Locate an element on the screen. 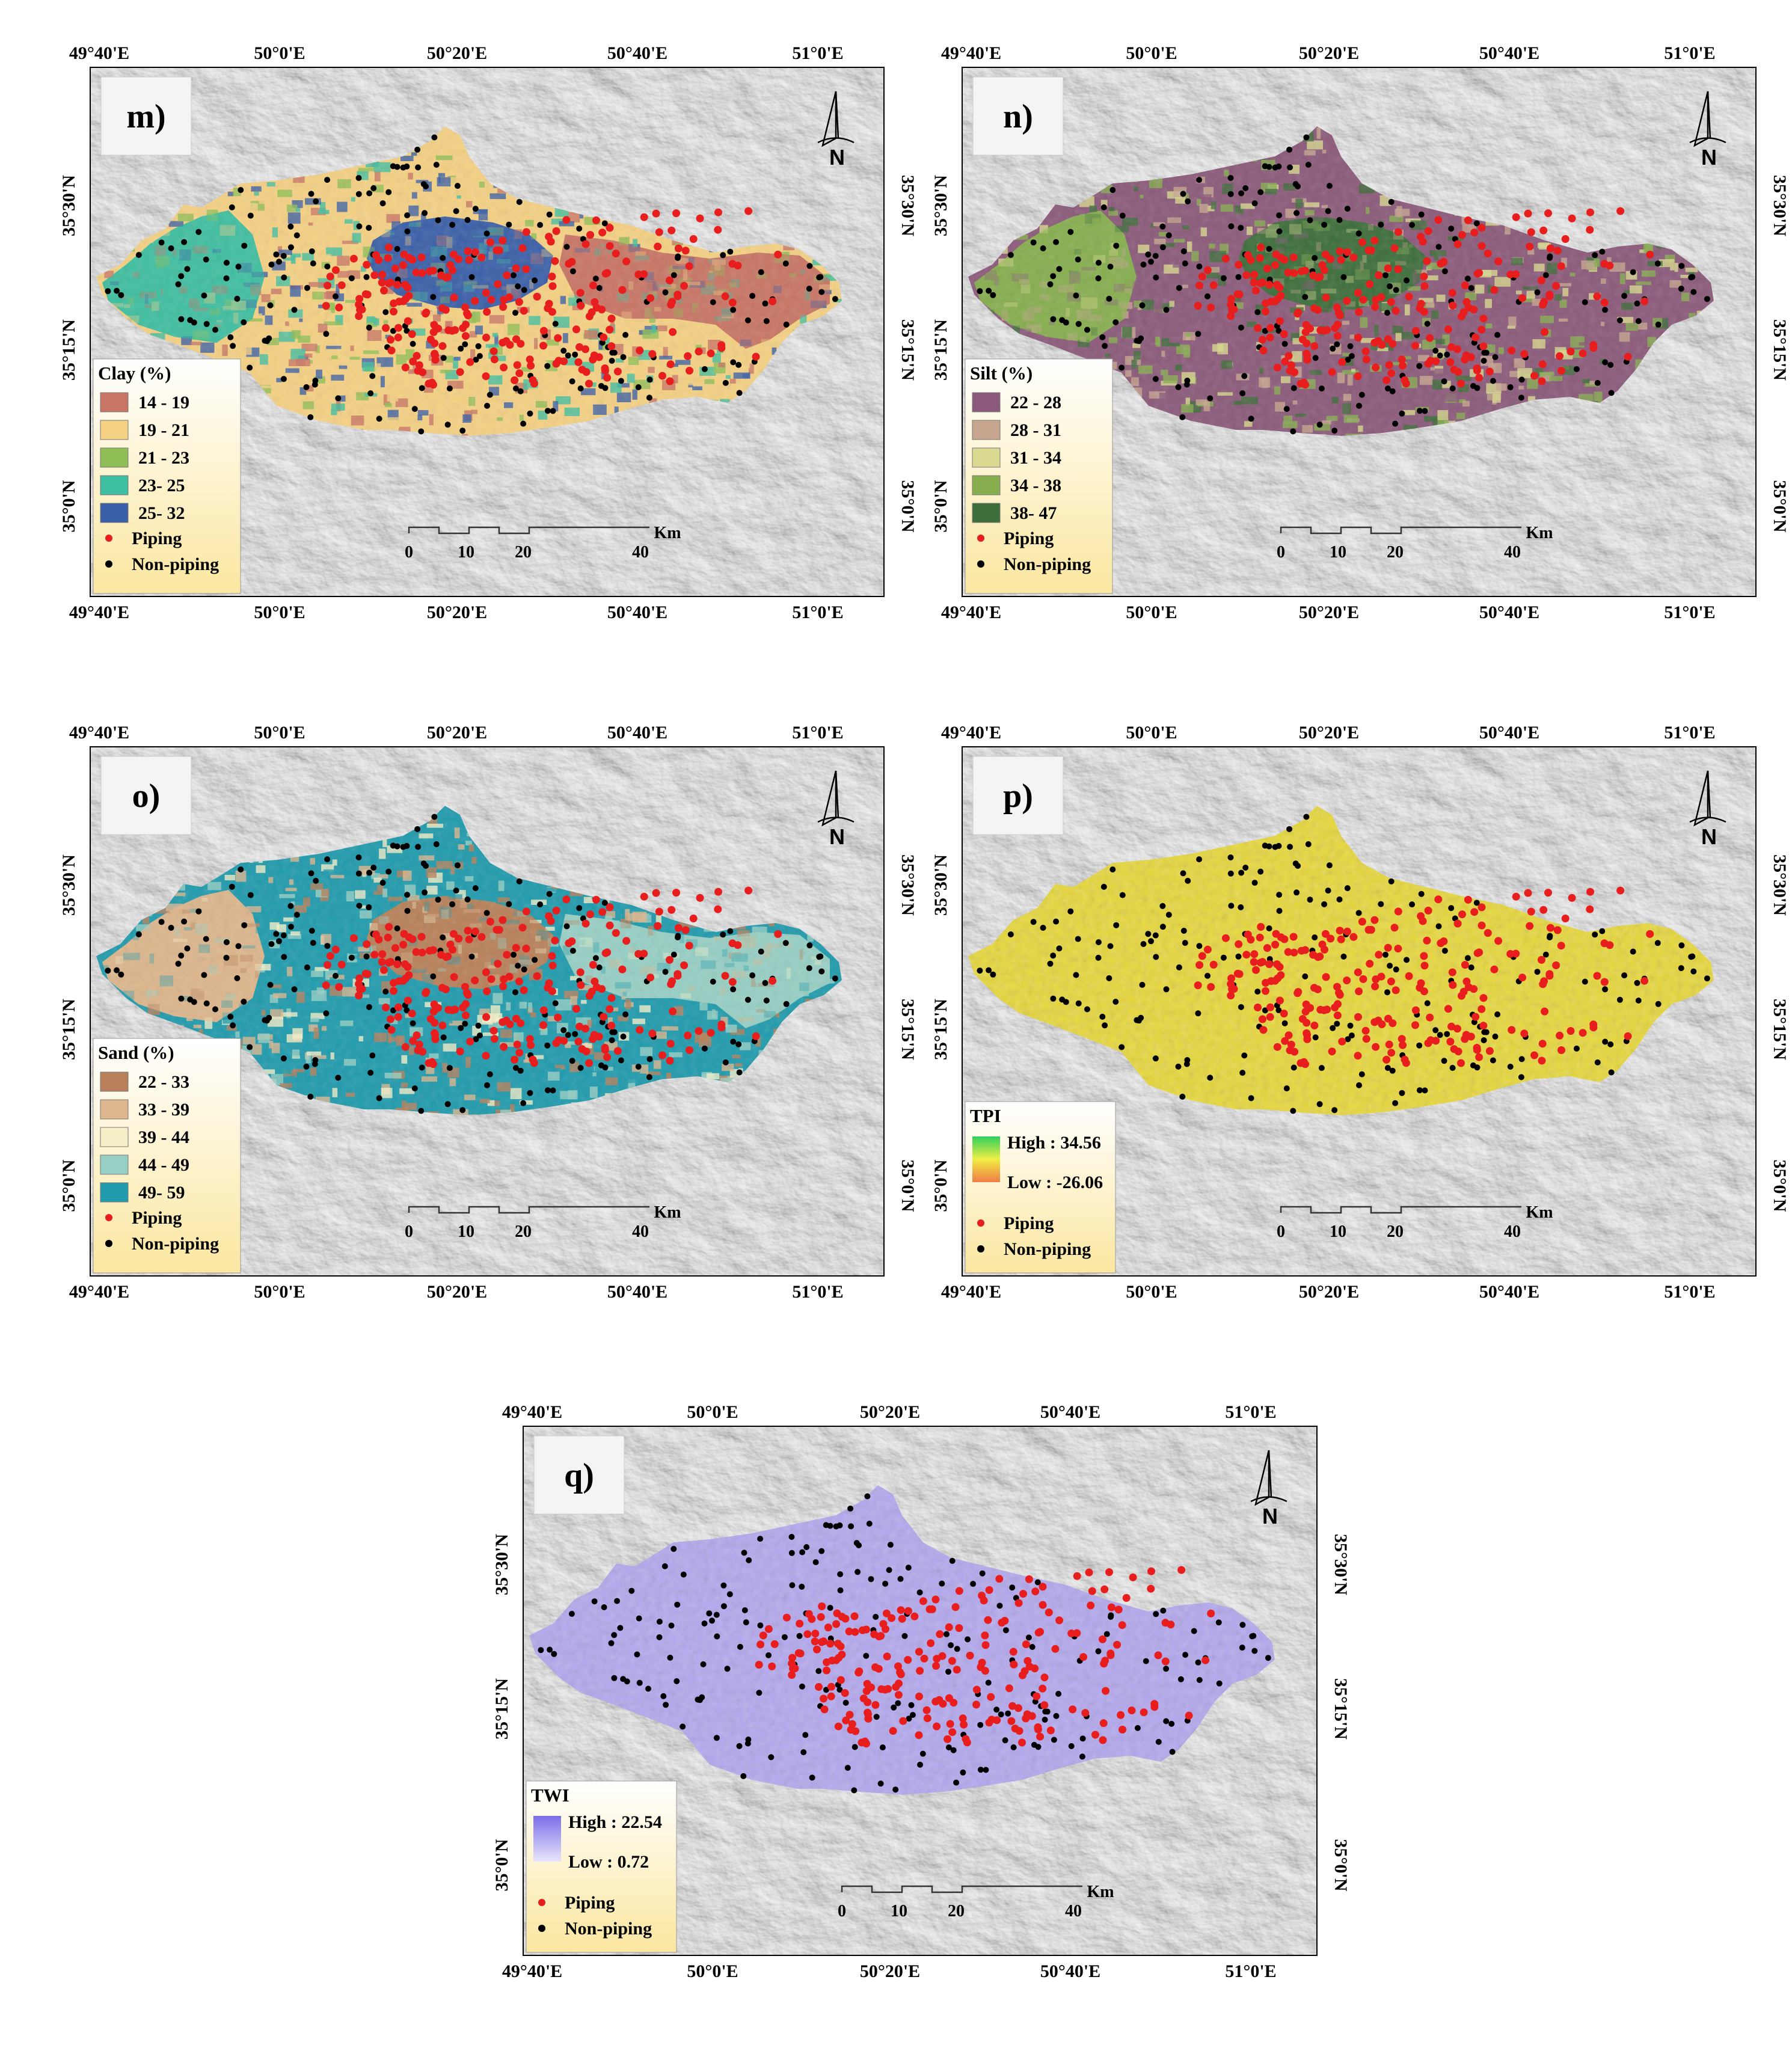 The image size is (1792, 2054). lat-label-right: 35°15'N is located at coordinates (1780, 1029).